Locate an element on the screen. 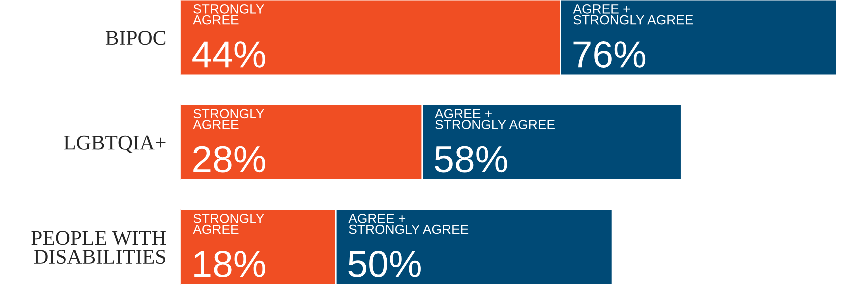  data-label: 44% is located at coordinates (229, 55).